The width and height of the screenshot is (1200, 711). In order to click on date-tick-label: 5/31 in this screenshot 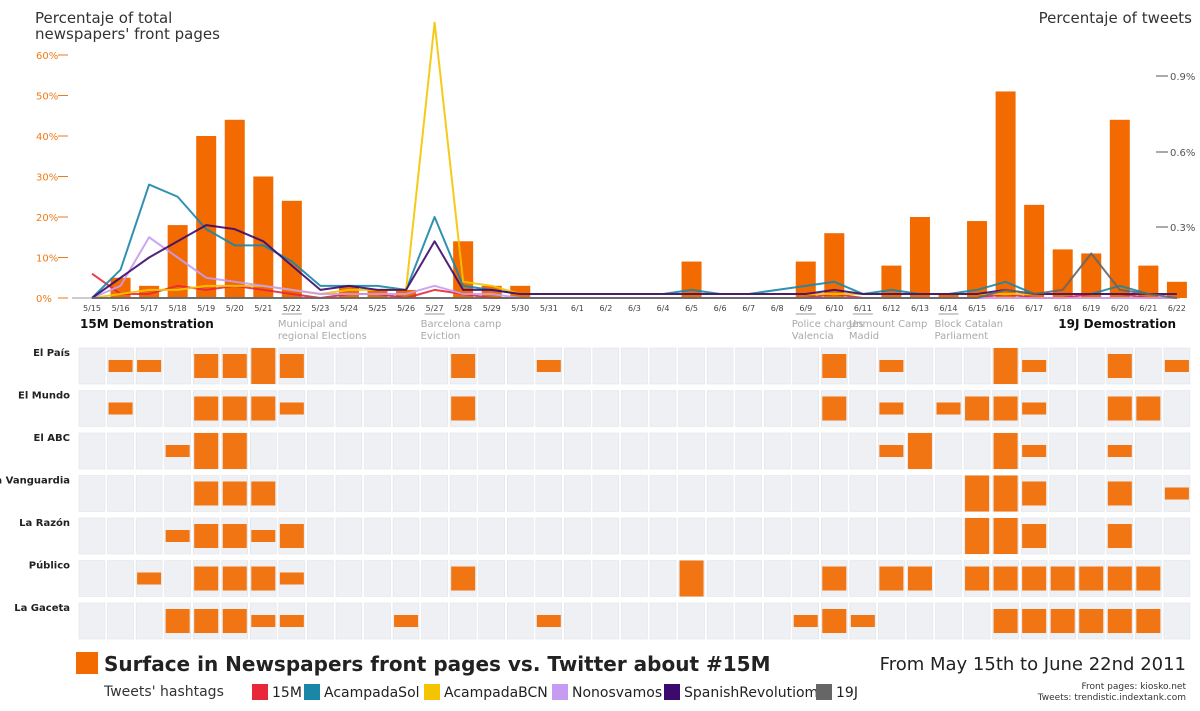, I will do `click(549, 308)`.